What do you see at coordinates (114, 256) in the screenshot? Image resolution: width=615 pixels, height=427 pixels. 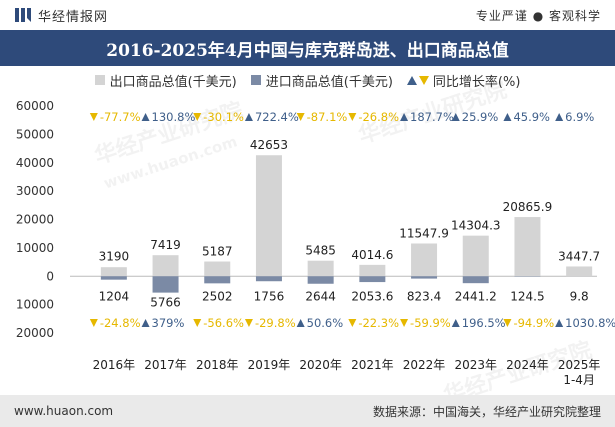 I see `export-value-label: 3190` at bounding box center [114, 256].